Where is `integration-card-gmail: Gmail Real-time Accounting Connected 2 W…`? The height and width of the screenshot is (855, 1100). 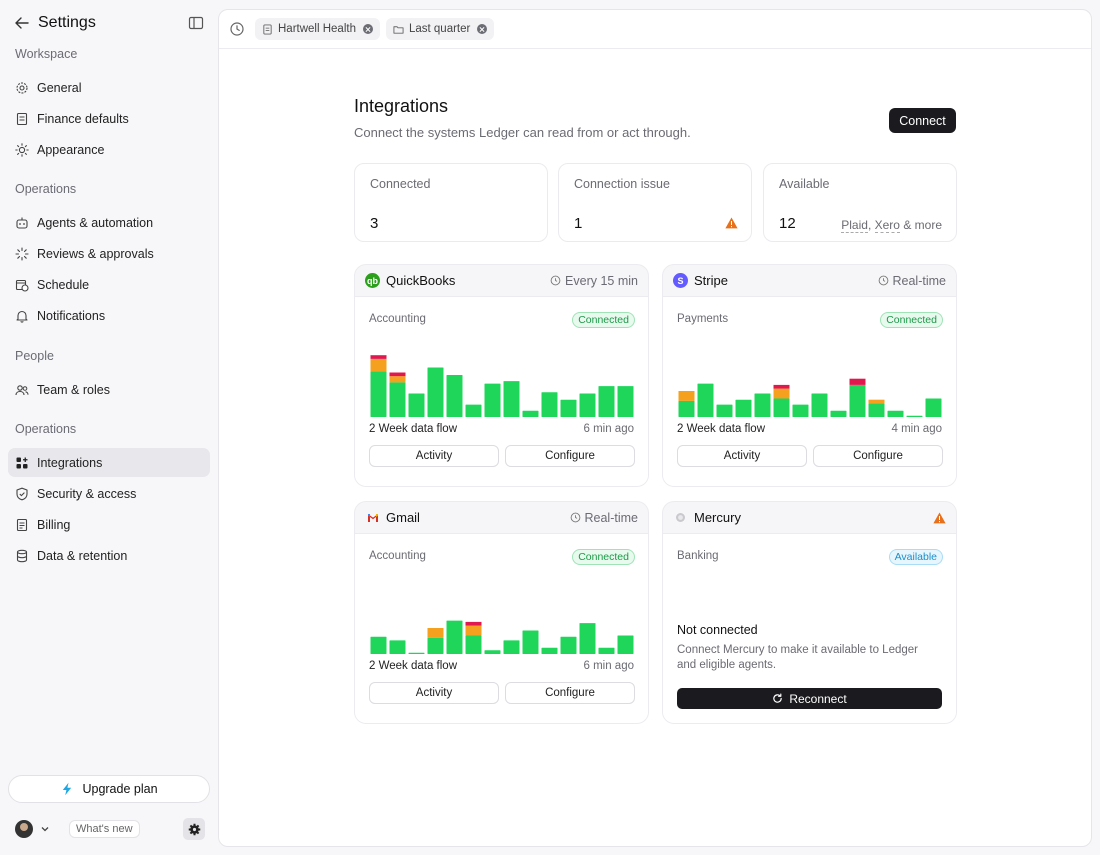
integration-card-gmail: Gmail Real-time Accounting Connected 2 W… is located at coordinates (501, 612).